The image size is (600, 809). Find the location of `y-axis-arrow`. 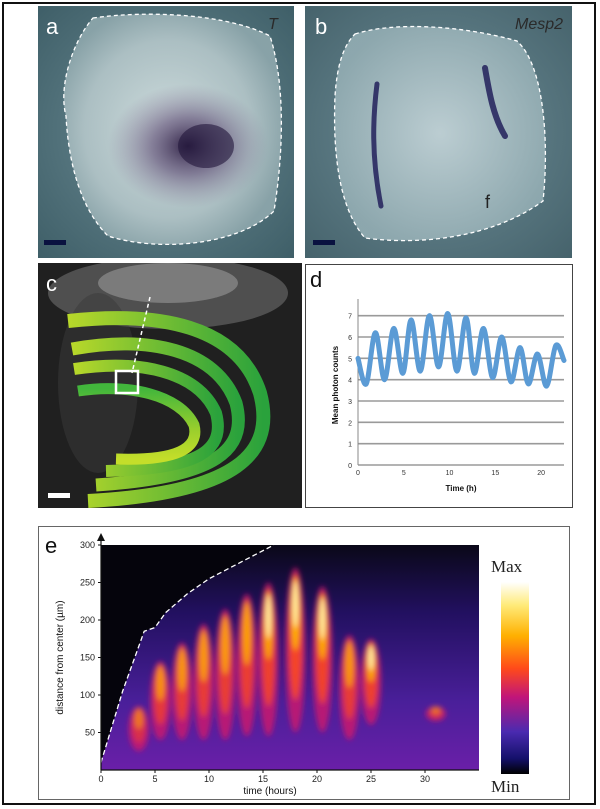

y-axis-arrow is located at coordinates (101, 537).